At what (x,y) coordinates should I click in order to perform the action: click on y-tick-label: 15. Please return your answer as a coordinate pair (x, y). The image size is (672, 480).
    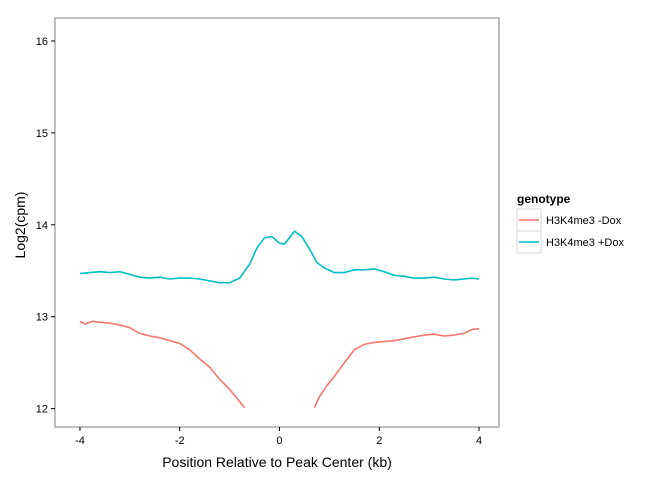
    Looking at the image, I should click on (42, 134).